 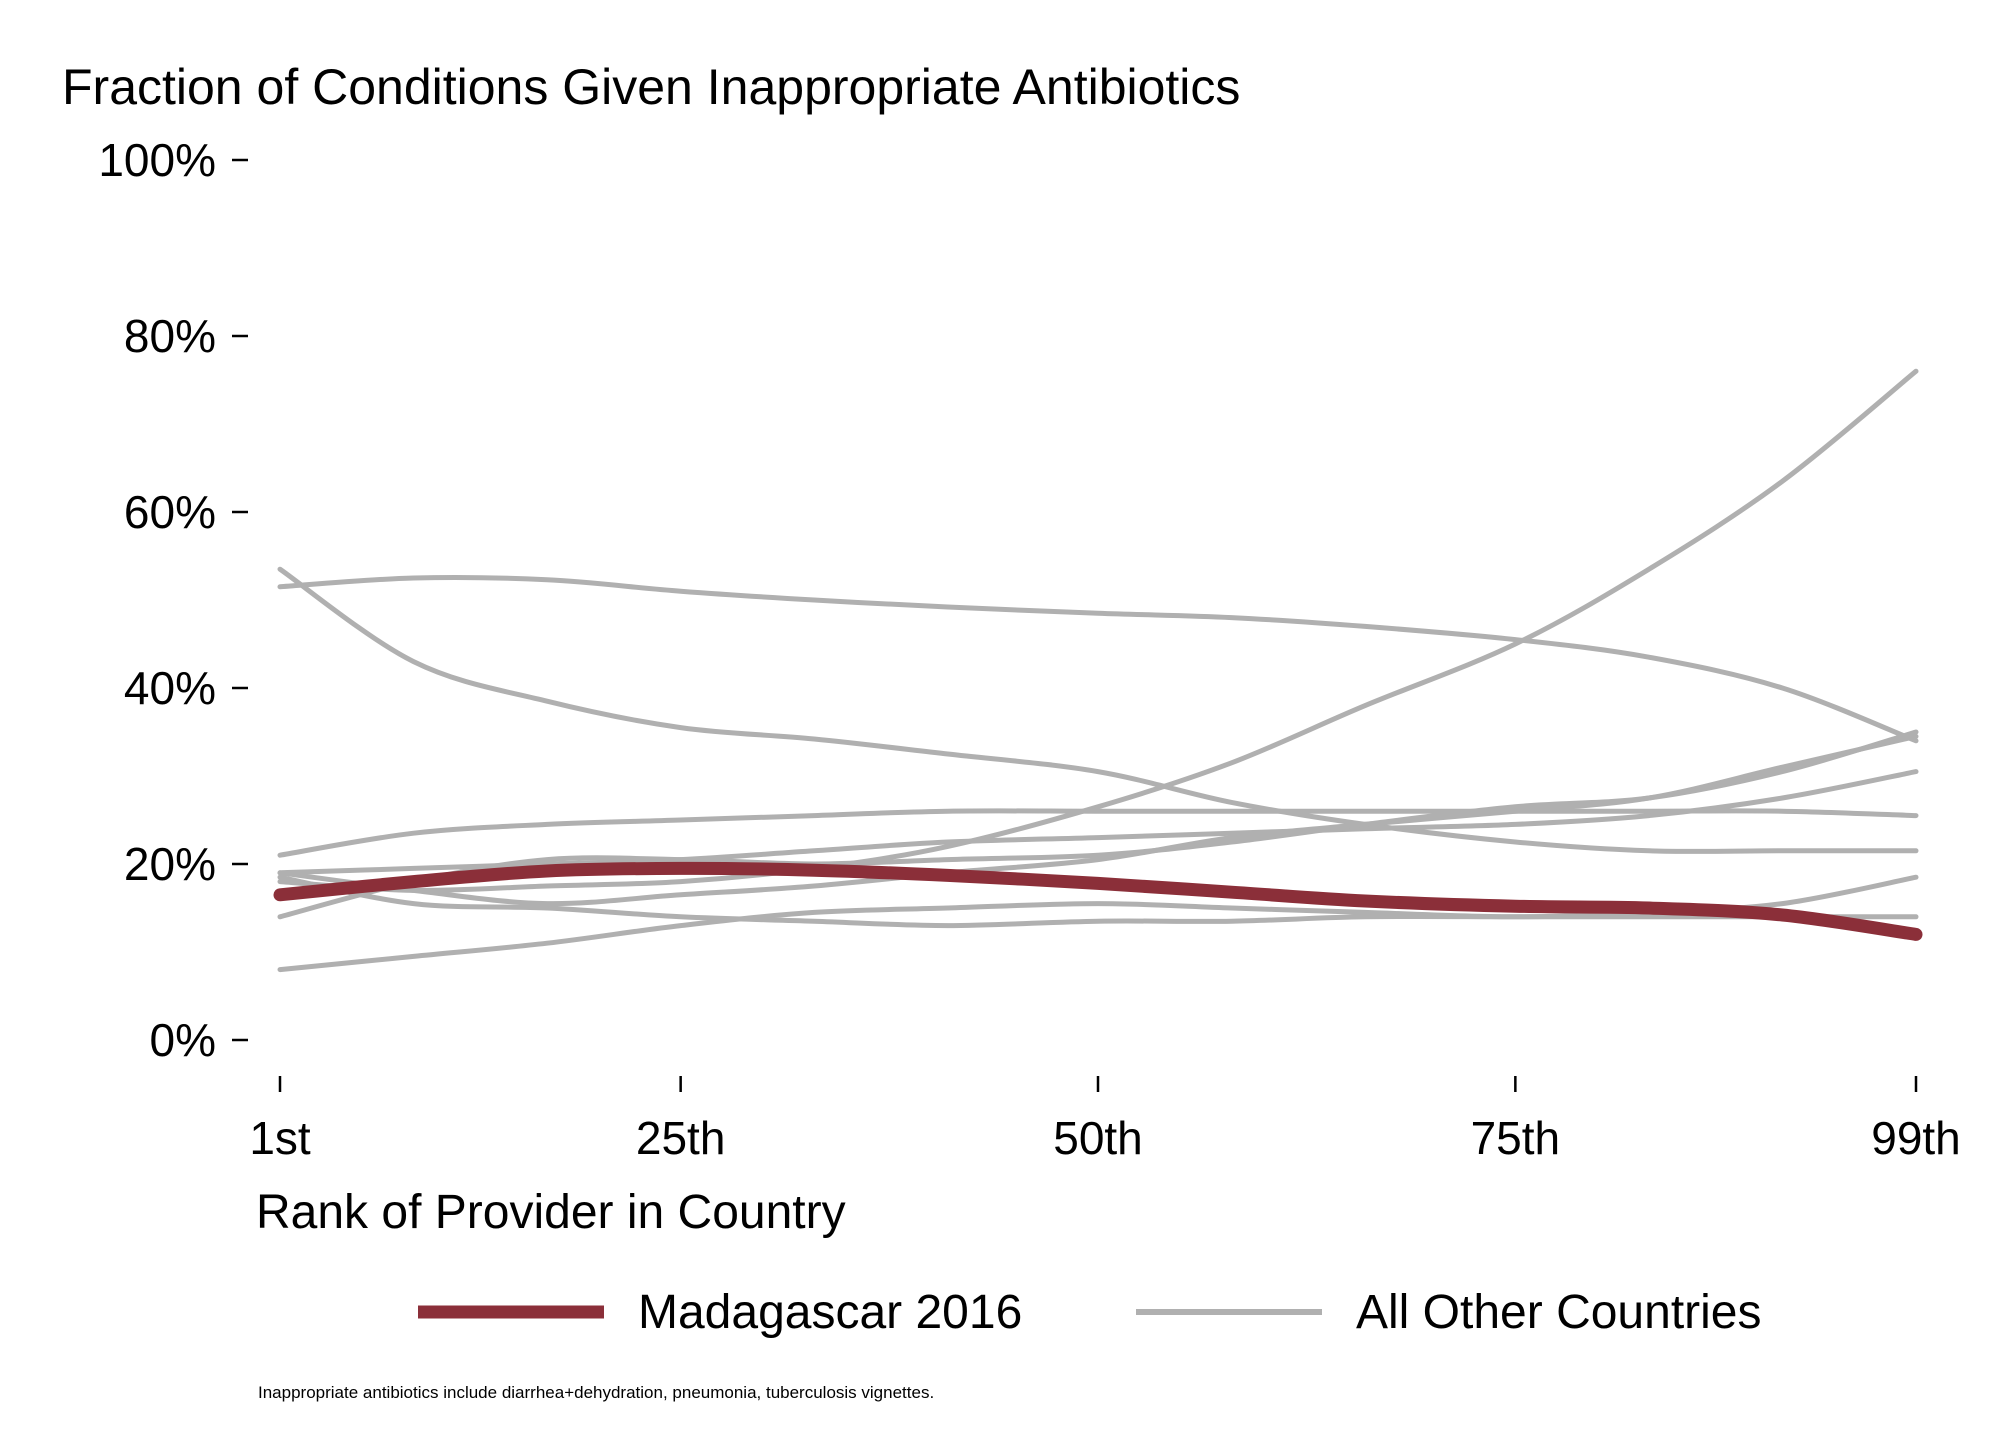 What do you see at coordinates (173, 600) in the screenshot?
I see `y-axis: 0% 20% 40% 60% 80% 100%` at bounding box center [173, 600].